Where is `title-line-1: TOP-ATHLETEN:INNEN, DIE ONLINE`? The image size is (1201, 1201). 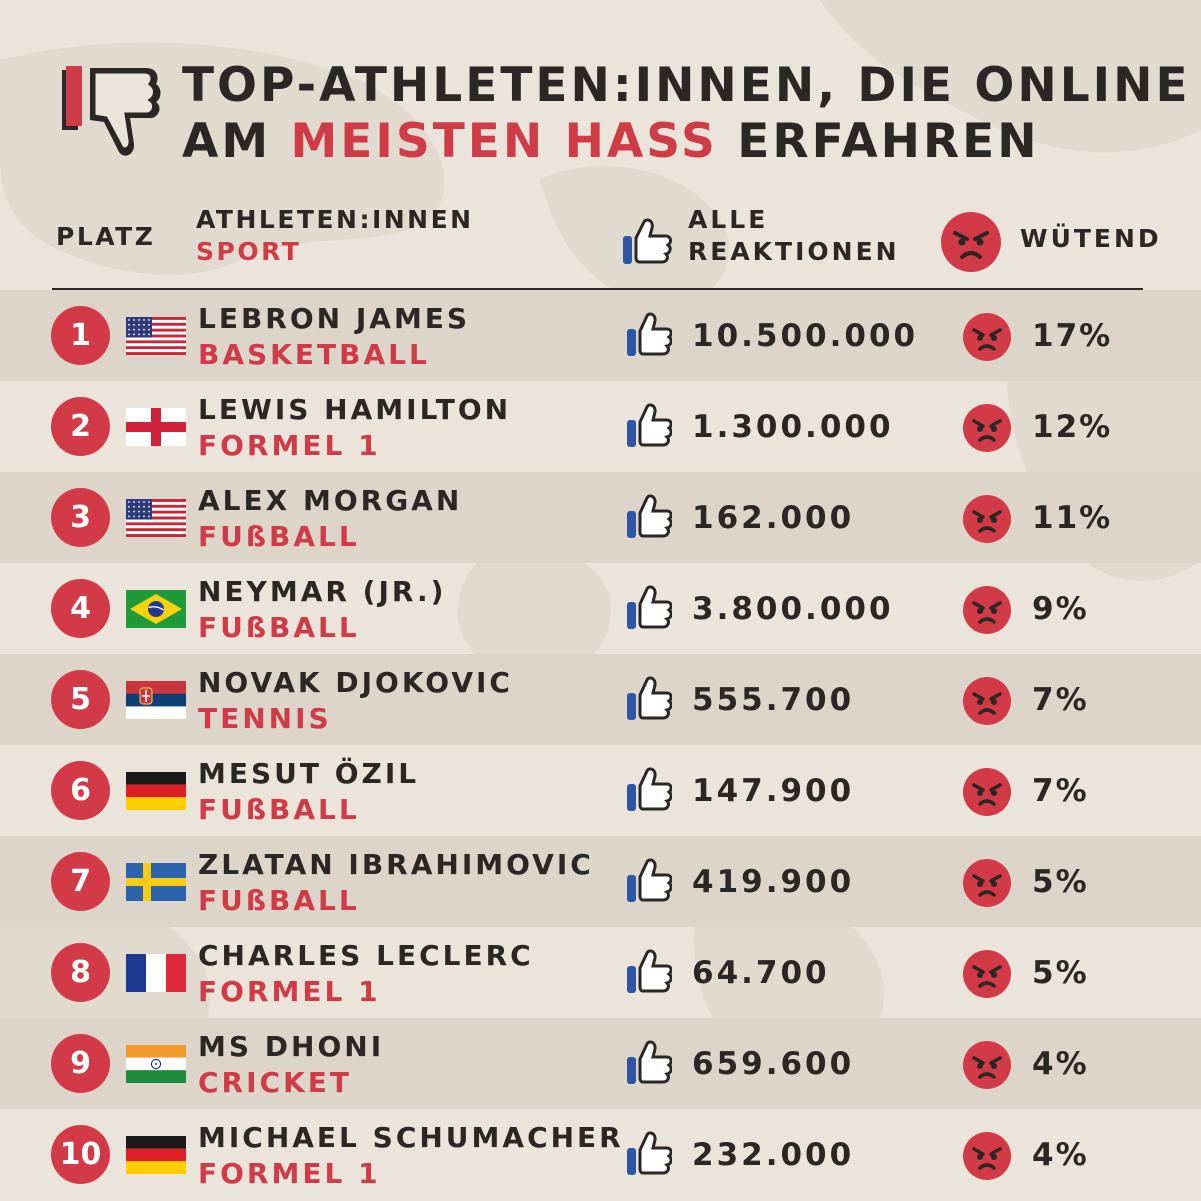 title-line-1: TOP-ATHLETEN:INNEN, DIE ONLINE is located at coordinates (686, 85).